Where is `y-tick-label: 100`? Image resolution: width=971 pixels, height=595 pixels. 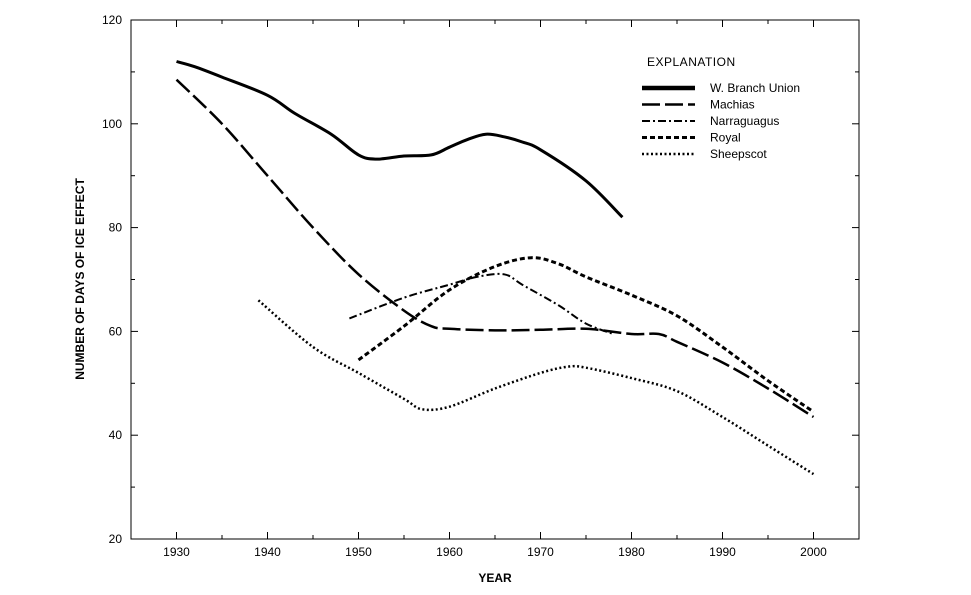 y-tick-label: 100 is located at coordinates (112, 124).